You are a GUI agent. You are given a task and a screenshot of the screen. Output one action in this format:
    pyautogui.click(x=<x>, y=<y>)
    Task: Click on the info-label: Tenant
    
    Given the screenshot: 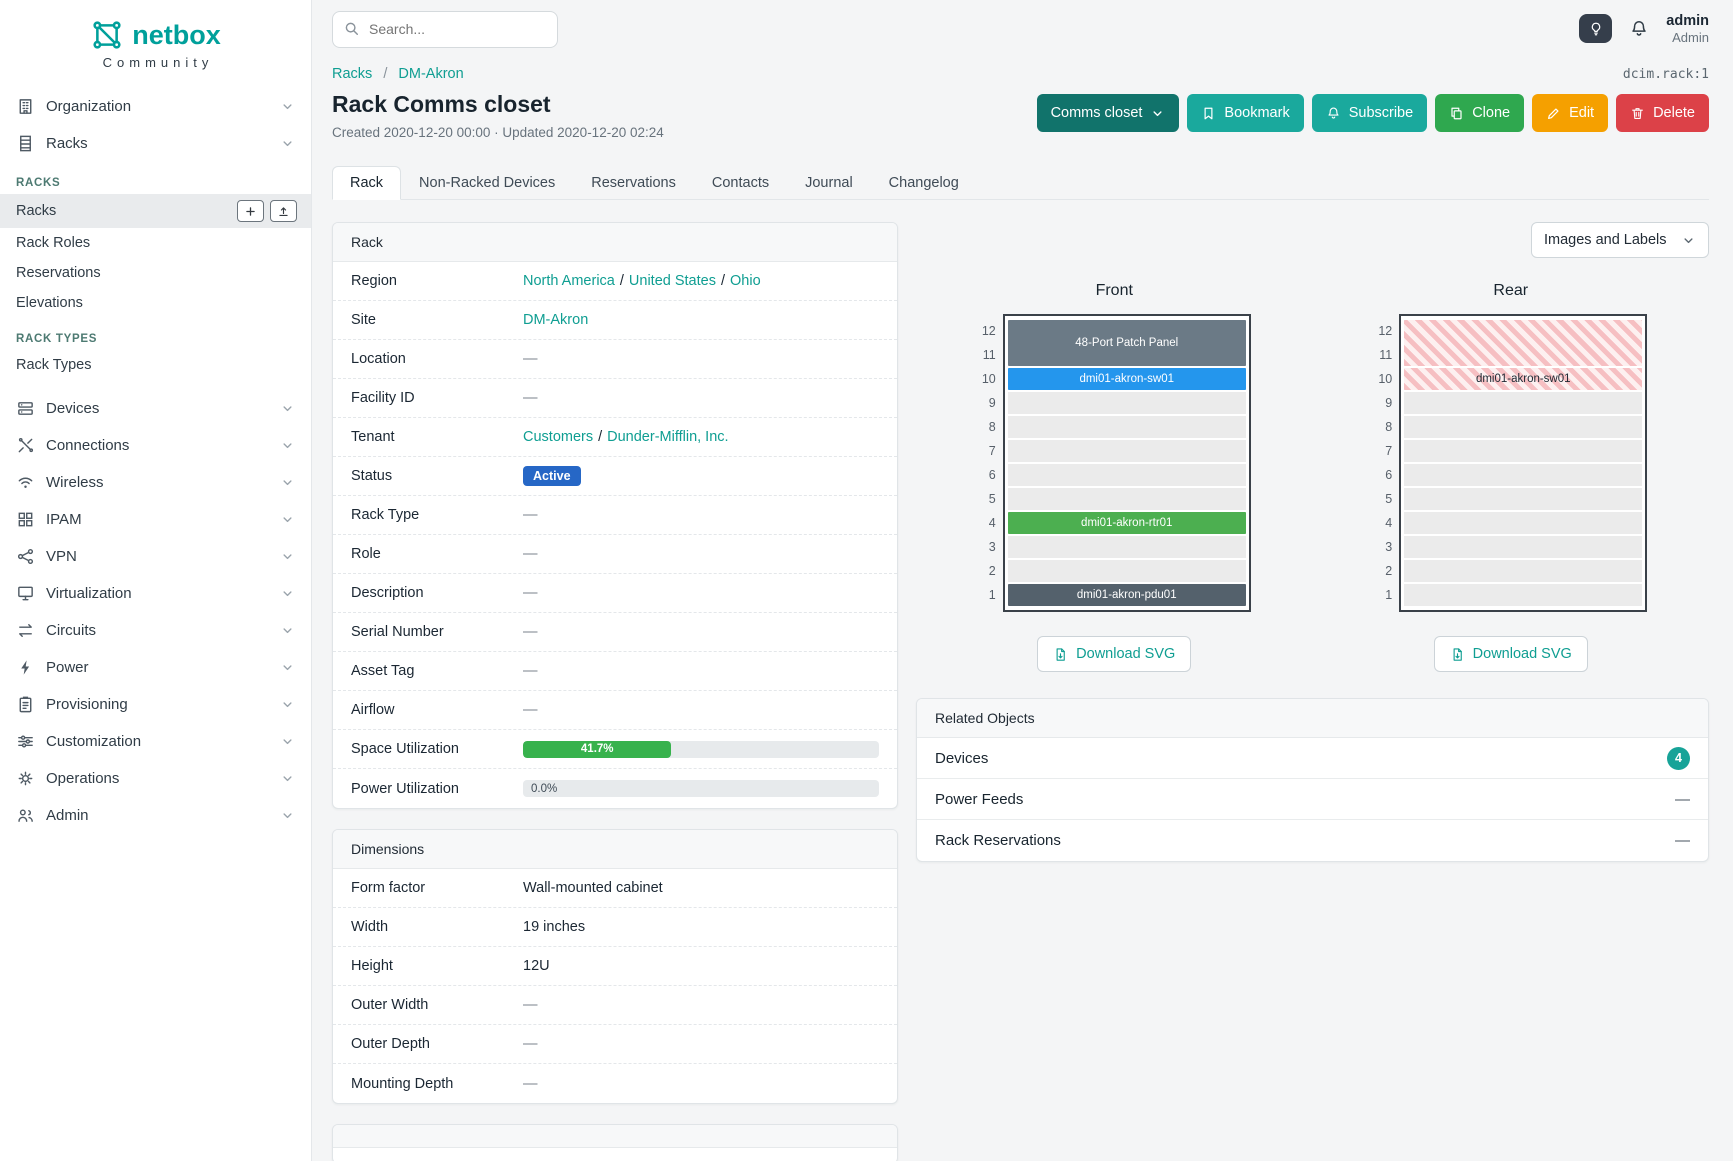 What is the action you would take?
    pyautogui.click(x=373, y=437)
    